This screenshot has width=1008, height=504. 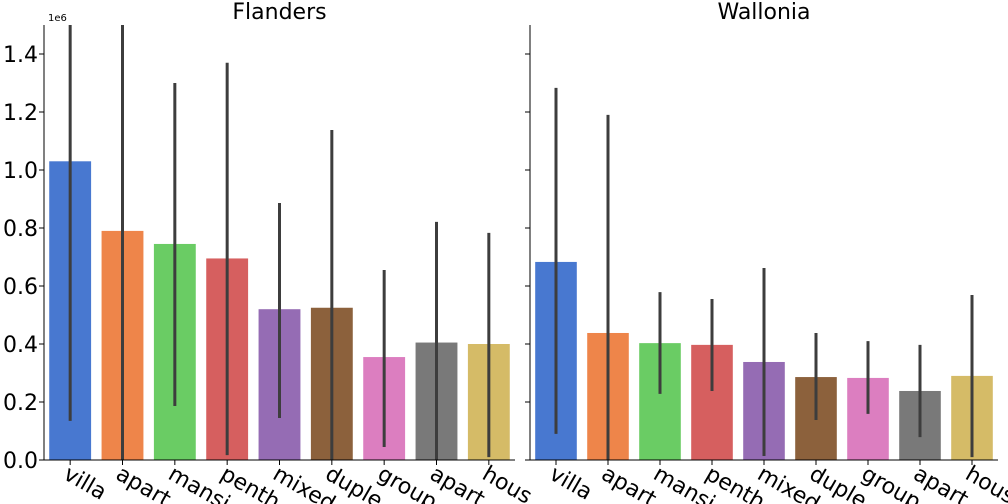 I want to click on y-tick-label: 1.4, so click(x=20, y=55).